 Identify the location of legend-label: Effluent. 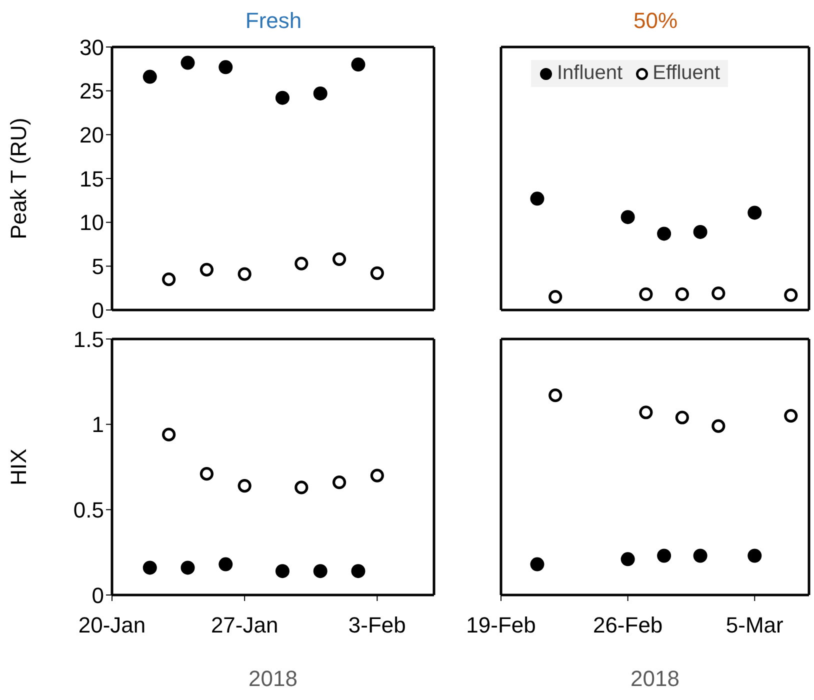
(686, 73).